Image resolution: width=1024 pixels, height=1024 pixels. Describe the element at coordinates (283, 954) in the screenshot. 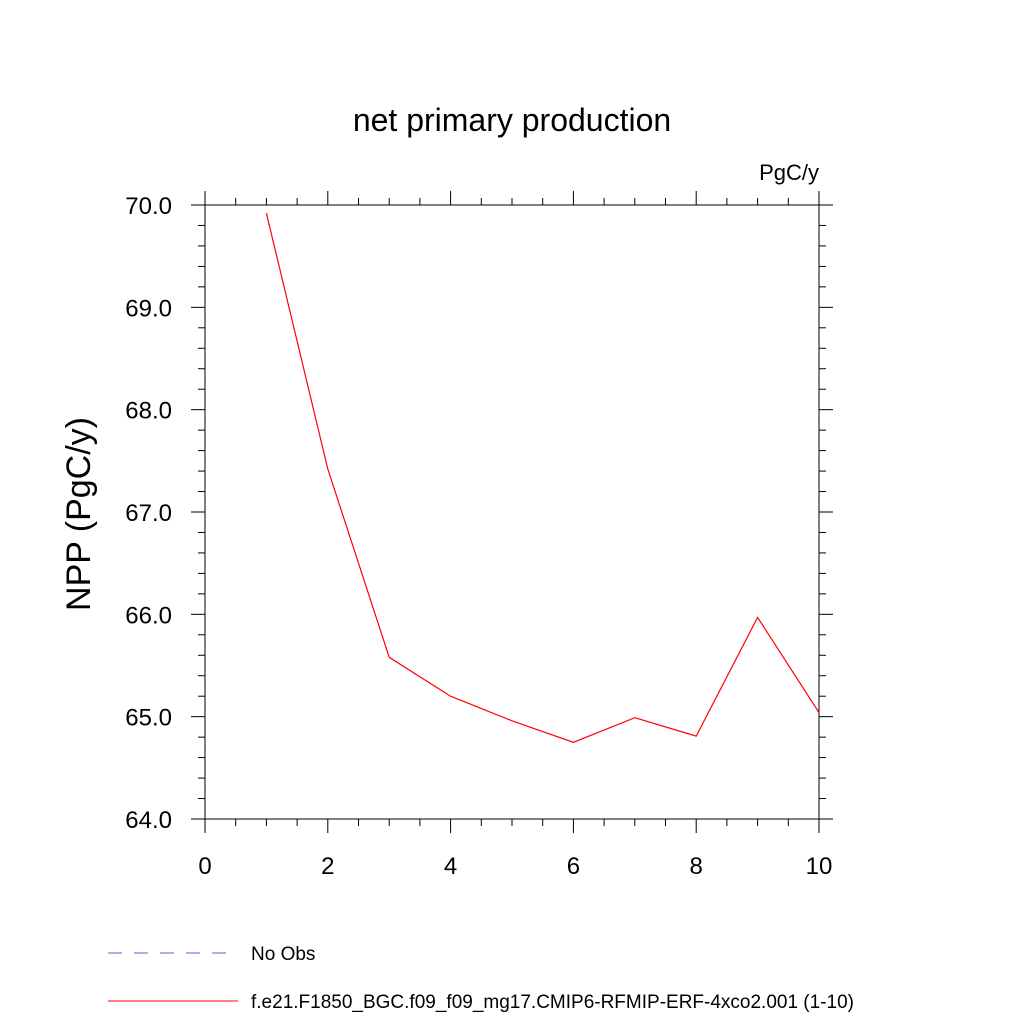

I see `legend-label: No Obs` at that location.